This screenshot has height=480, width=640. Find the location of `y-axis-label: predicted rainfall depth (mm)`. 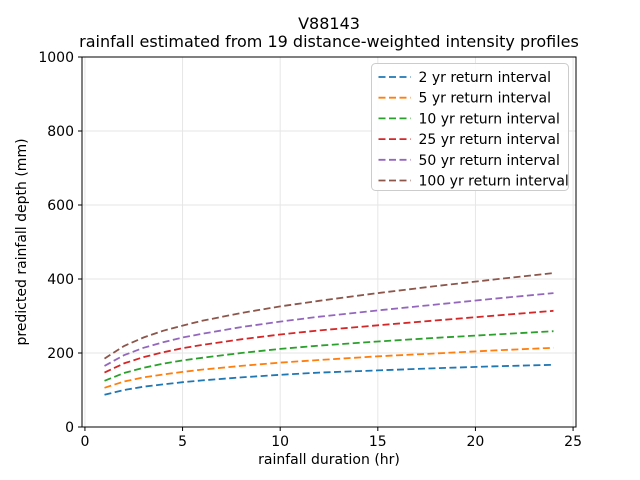

y-axis-label: predicted rainfall depth (mm) is located at coordinates (22, 241).